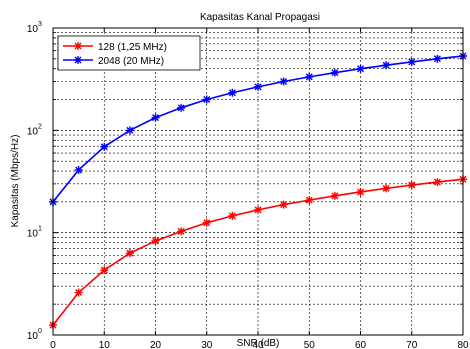  Describe the element at coordinates (105, 344) in the screenshot. I see `x-tick-label: 10` at that location.